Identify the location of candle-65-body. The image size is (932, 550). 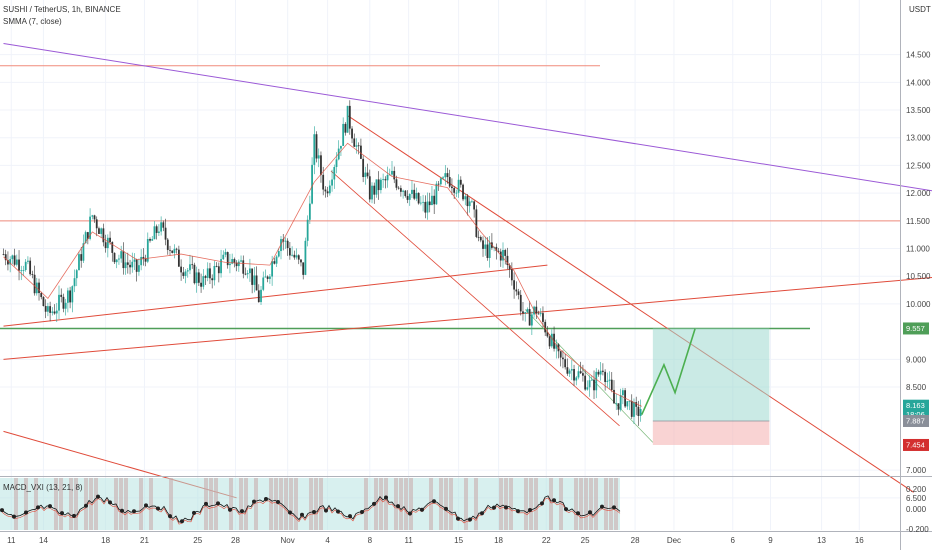
(147, 250).